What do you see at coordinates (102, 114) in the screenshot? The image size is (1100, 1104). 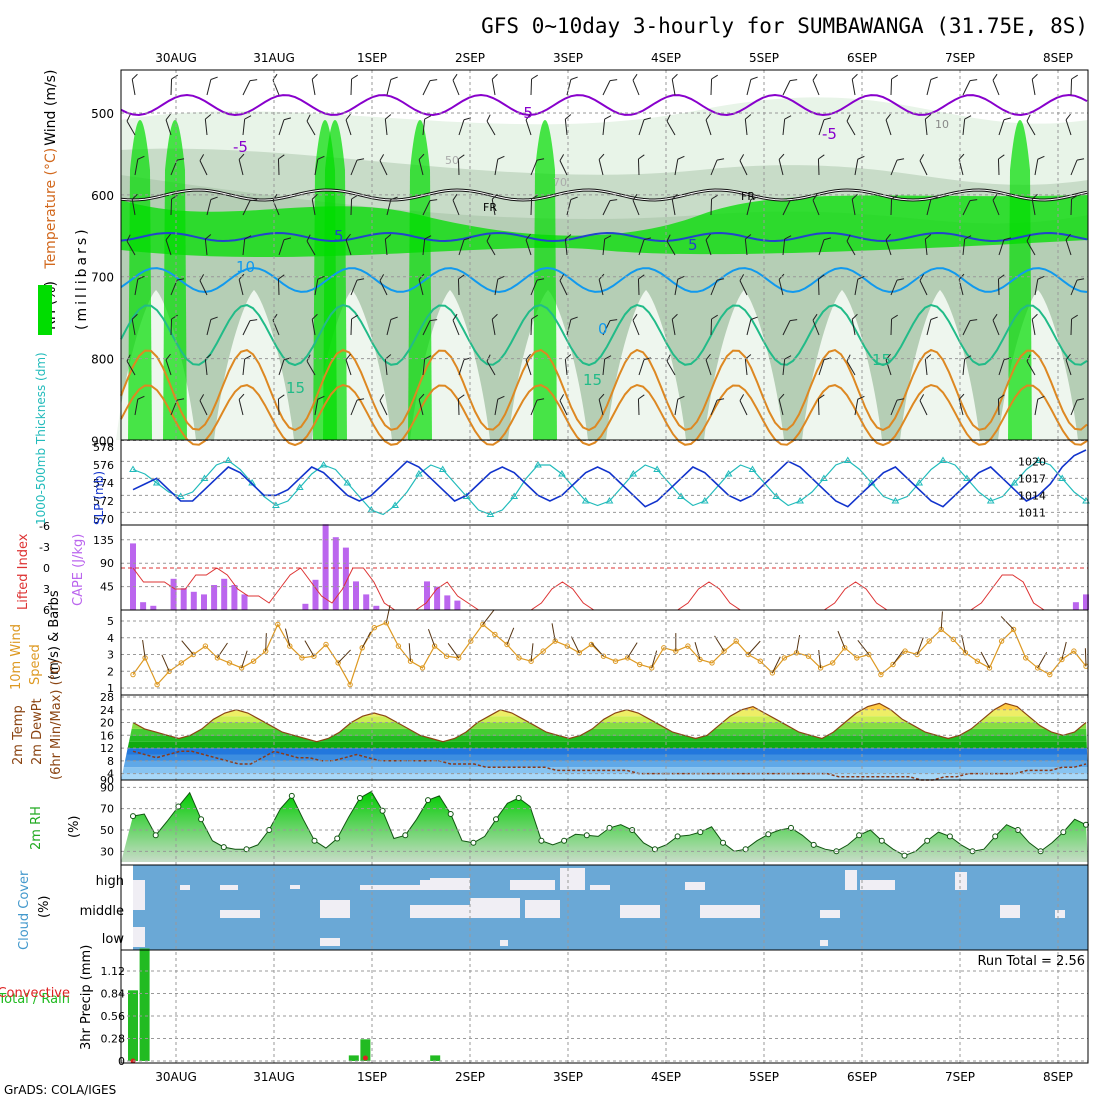 I see `p1-ytick-label: 500` at bounding box center [102, 114].